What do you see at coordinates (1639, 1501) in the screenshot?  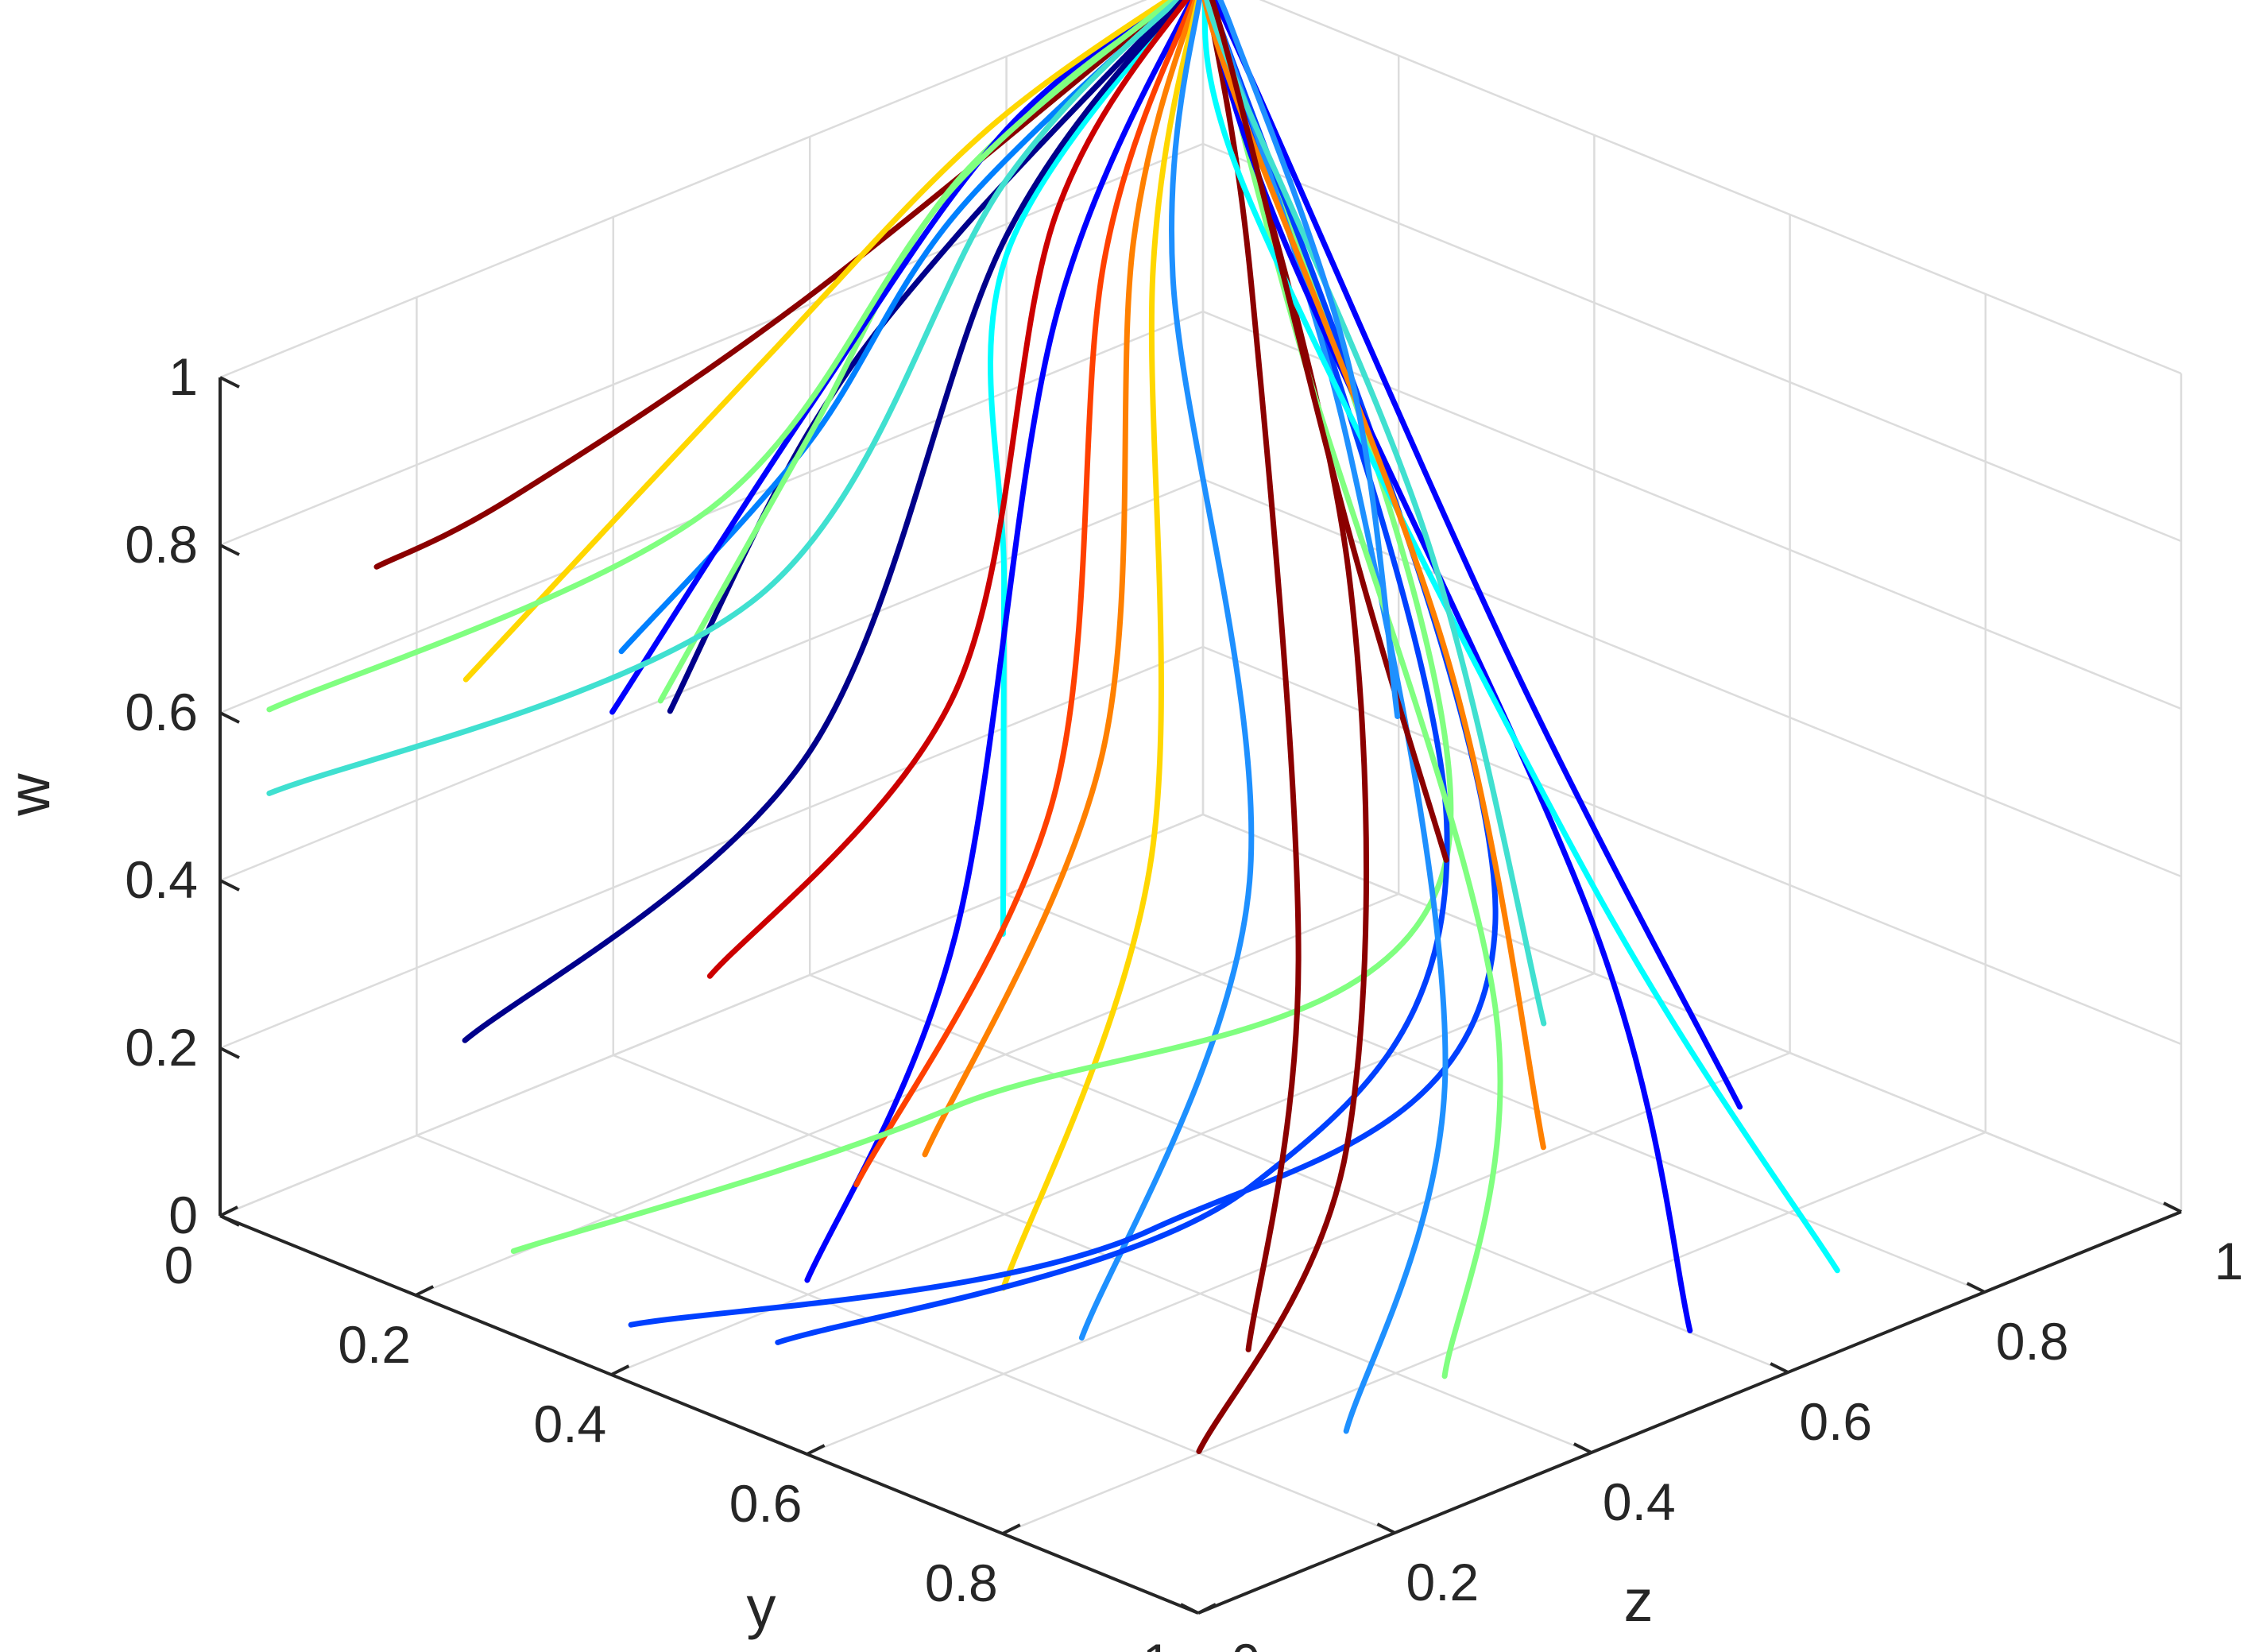 I see `z-tick-label-2: 0.4` at bounding box center [1639, 1501].